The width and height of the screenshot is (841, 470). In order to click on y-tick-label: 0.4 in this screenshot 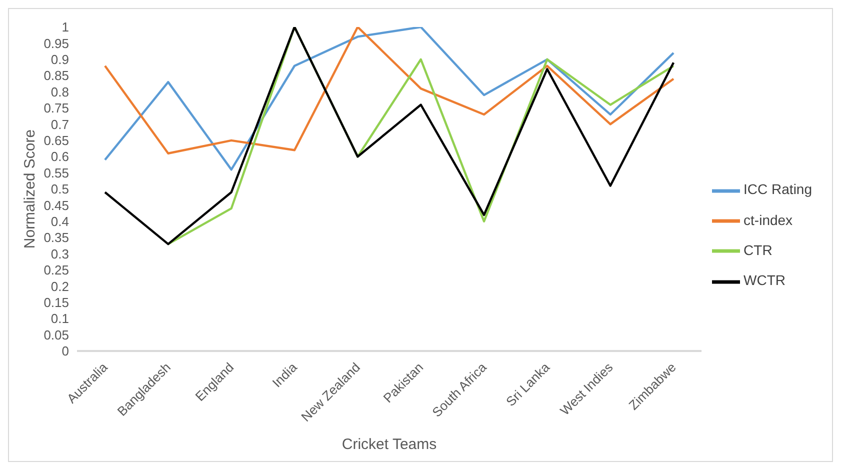, I will do `click(59, 222)`.